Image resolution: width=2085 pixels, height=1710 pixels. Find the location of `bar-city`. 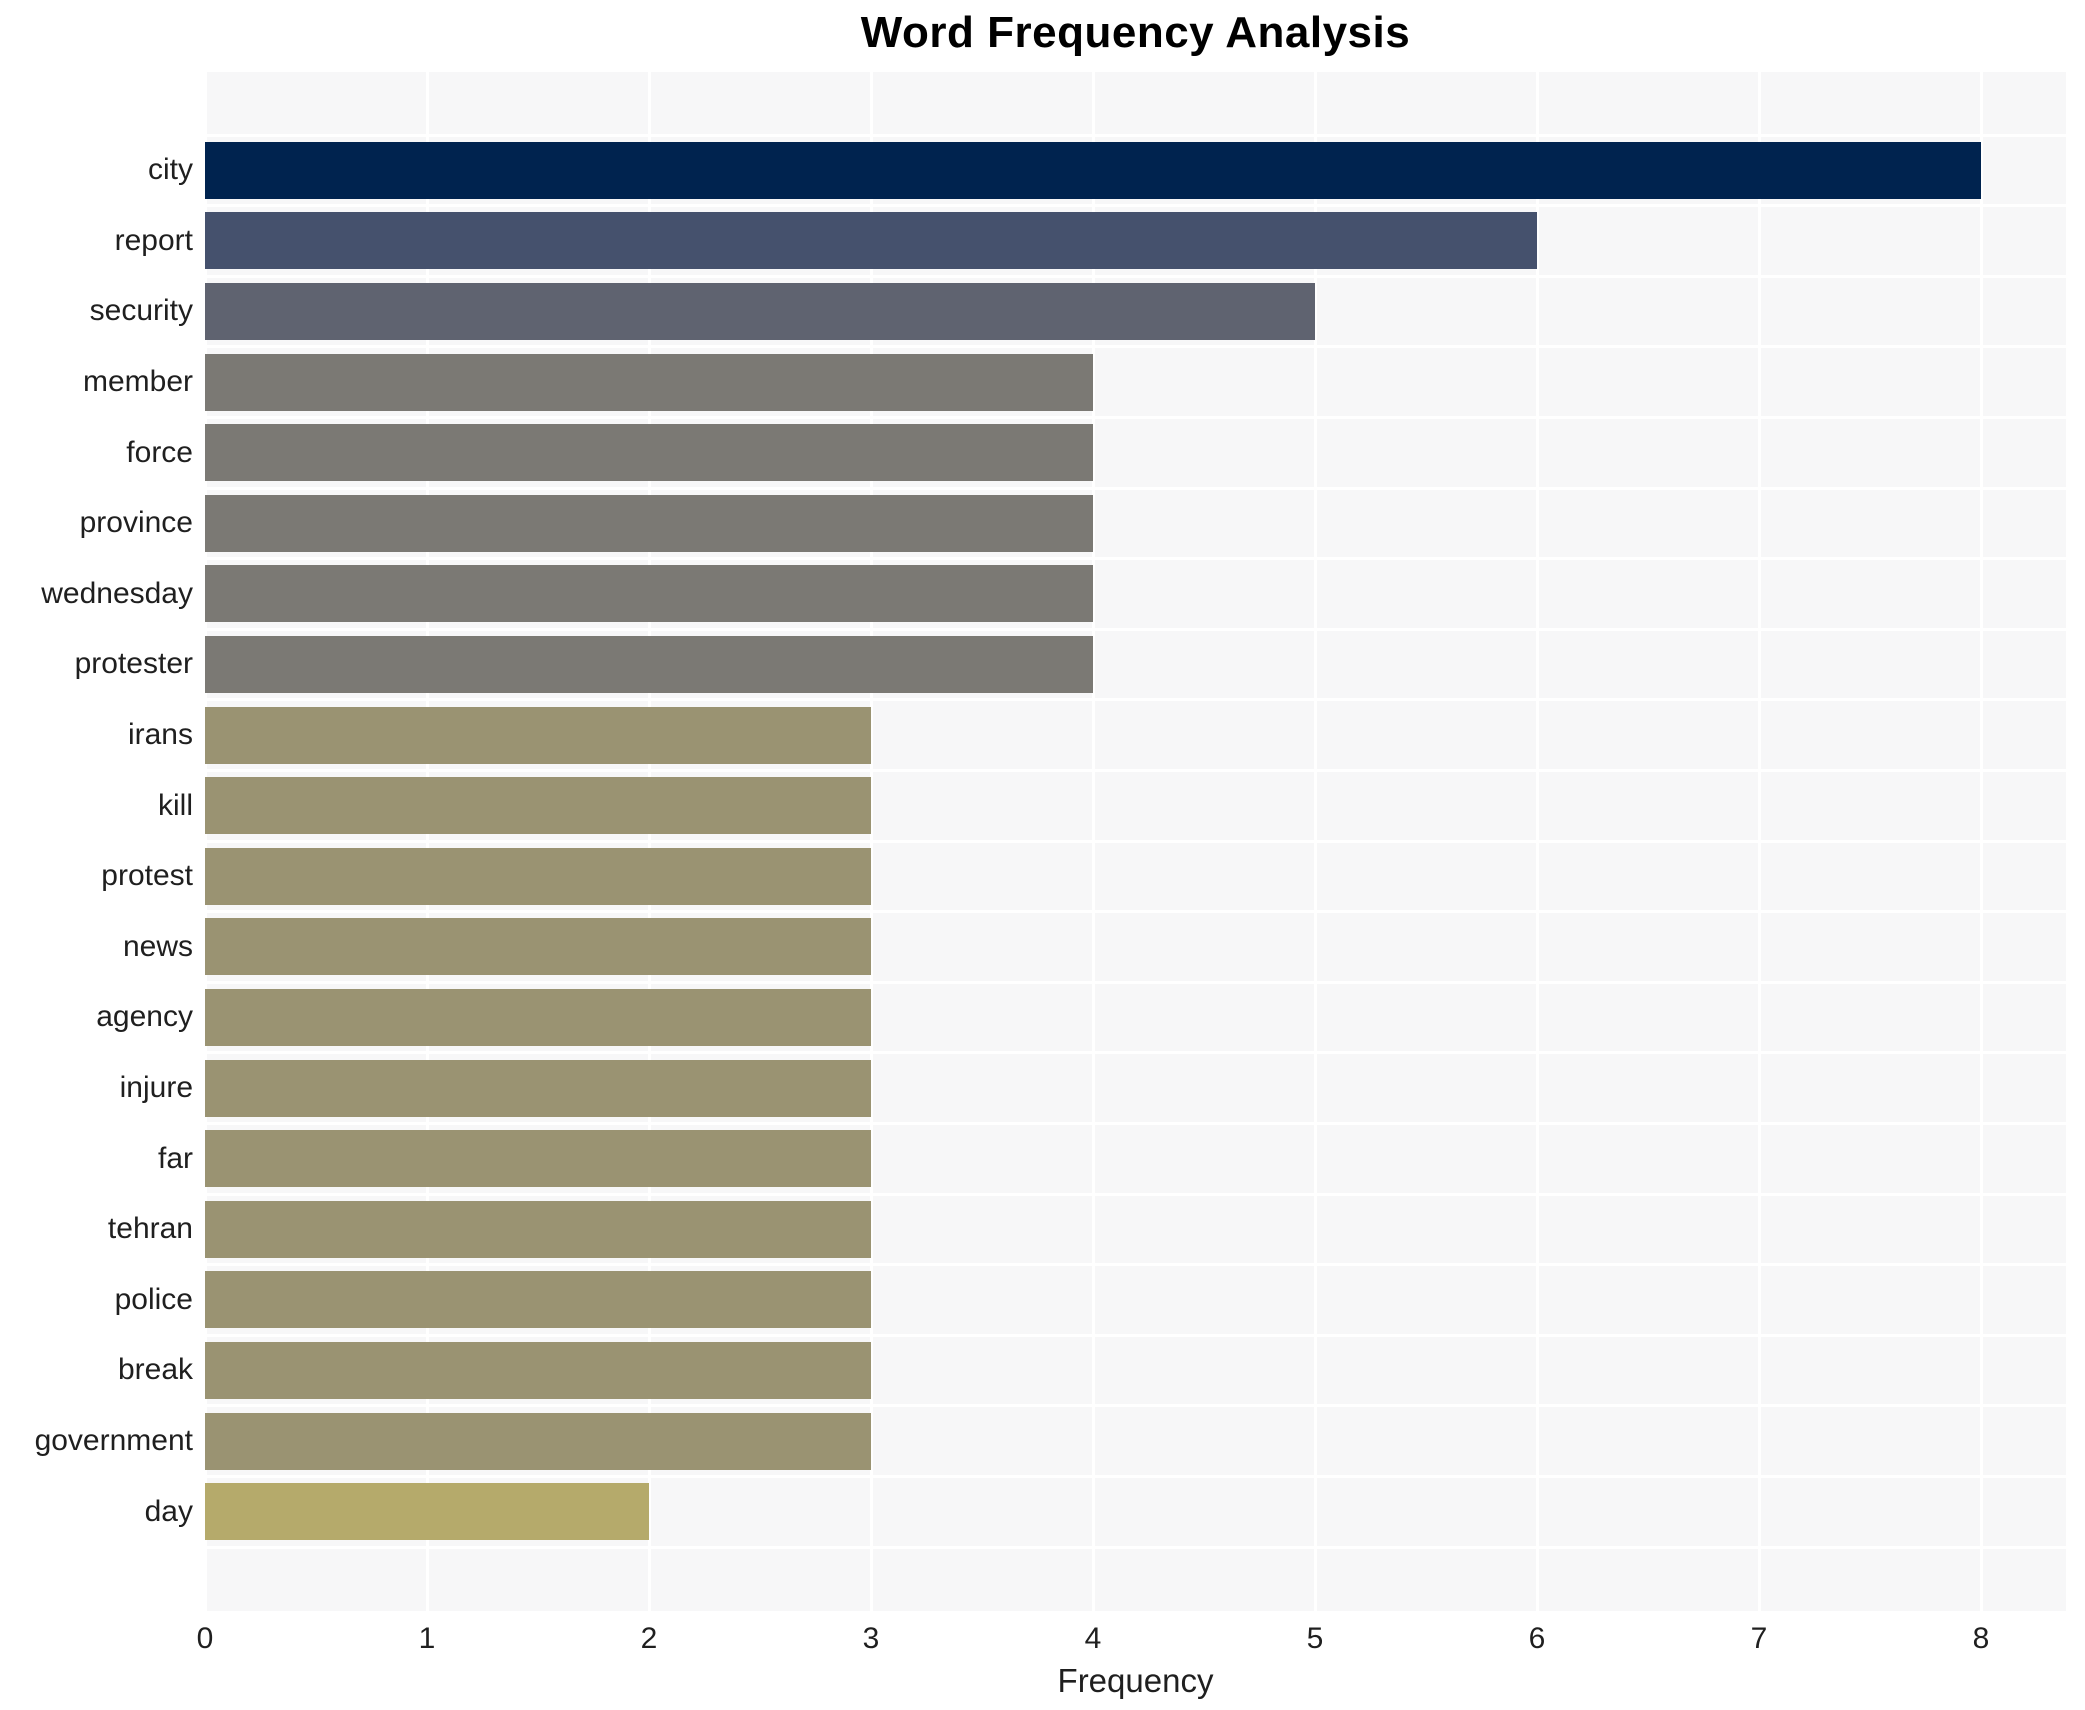

bar-city is located at coordinates (1093, 170).